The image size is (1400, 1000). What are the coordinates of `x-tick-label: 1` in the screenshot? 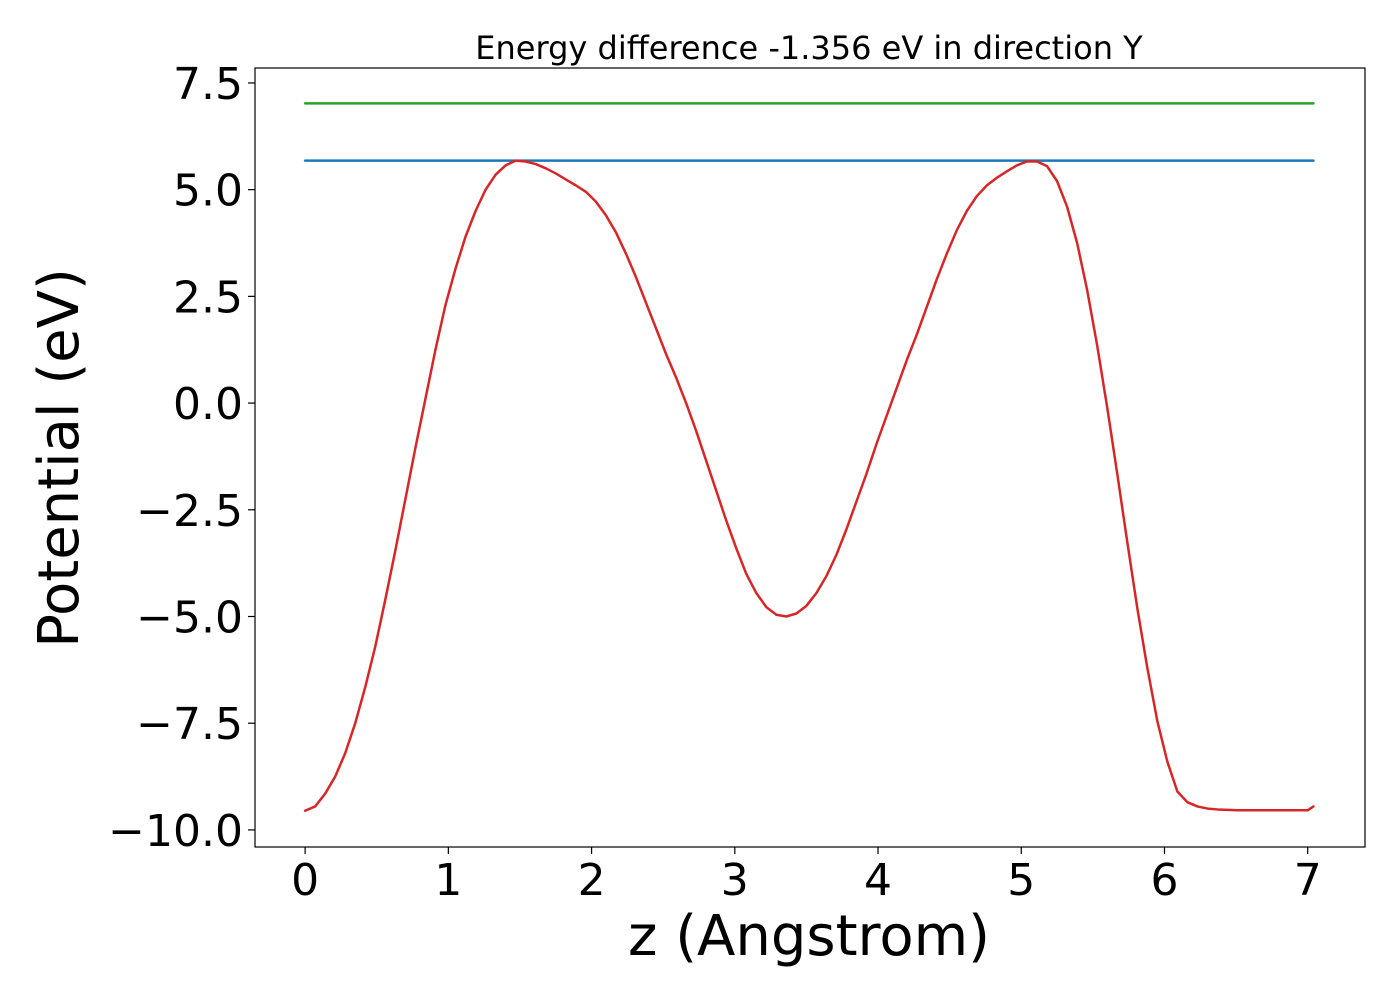 It's located at (448, 880).